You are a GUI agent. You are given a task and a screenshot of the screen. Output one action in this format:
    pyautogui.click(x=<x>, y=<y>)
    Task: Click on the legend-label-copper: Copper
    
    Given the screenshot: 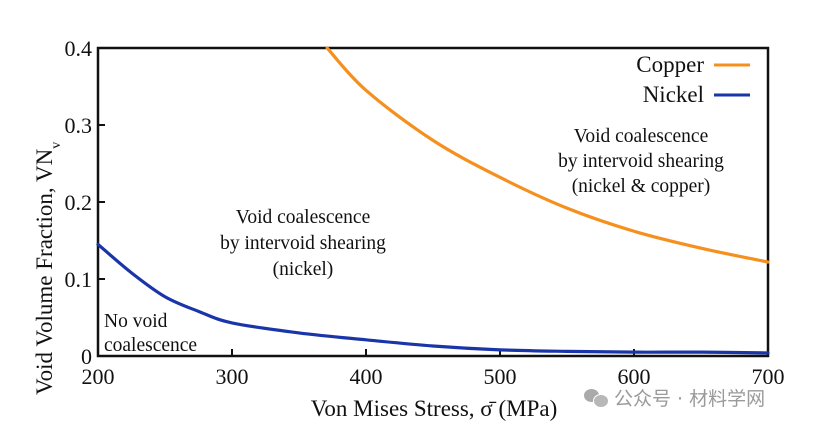 What is the action you would take?
    pyautogui.click(x=670, y=64)
    